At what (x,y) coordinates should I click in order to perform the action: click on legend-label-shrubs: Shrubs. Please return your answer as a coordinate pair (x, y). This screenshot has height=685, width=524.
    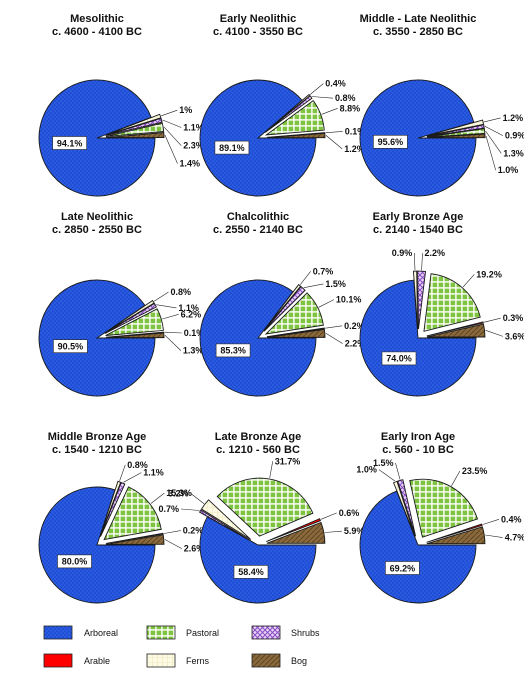
    Looking at the image, I should click on (305, 633).